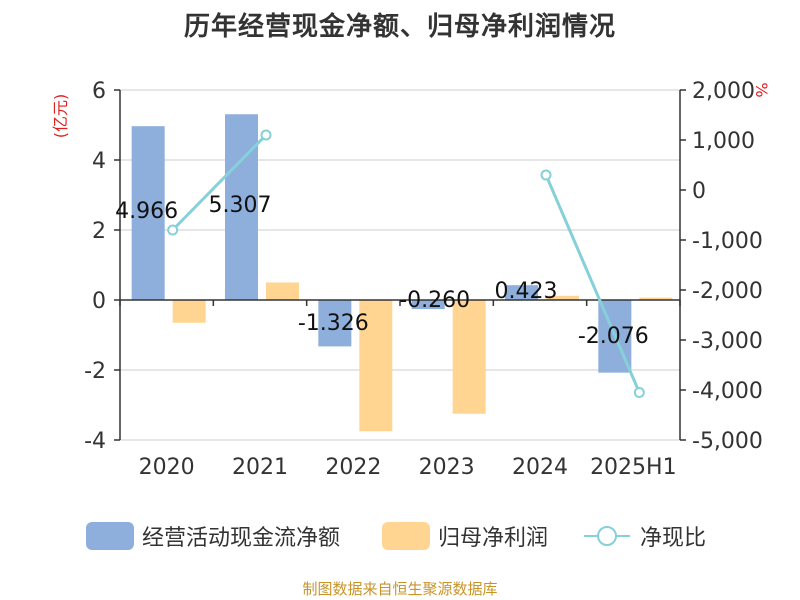  What do you see at coordinates (546, 175) in the screenshot?
I see `ratio-point-2024` at bounding box center [546, 175].